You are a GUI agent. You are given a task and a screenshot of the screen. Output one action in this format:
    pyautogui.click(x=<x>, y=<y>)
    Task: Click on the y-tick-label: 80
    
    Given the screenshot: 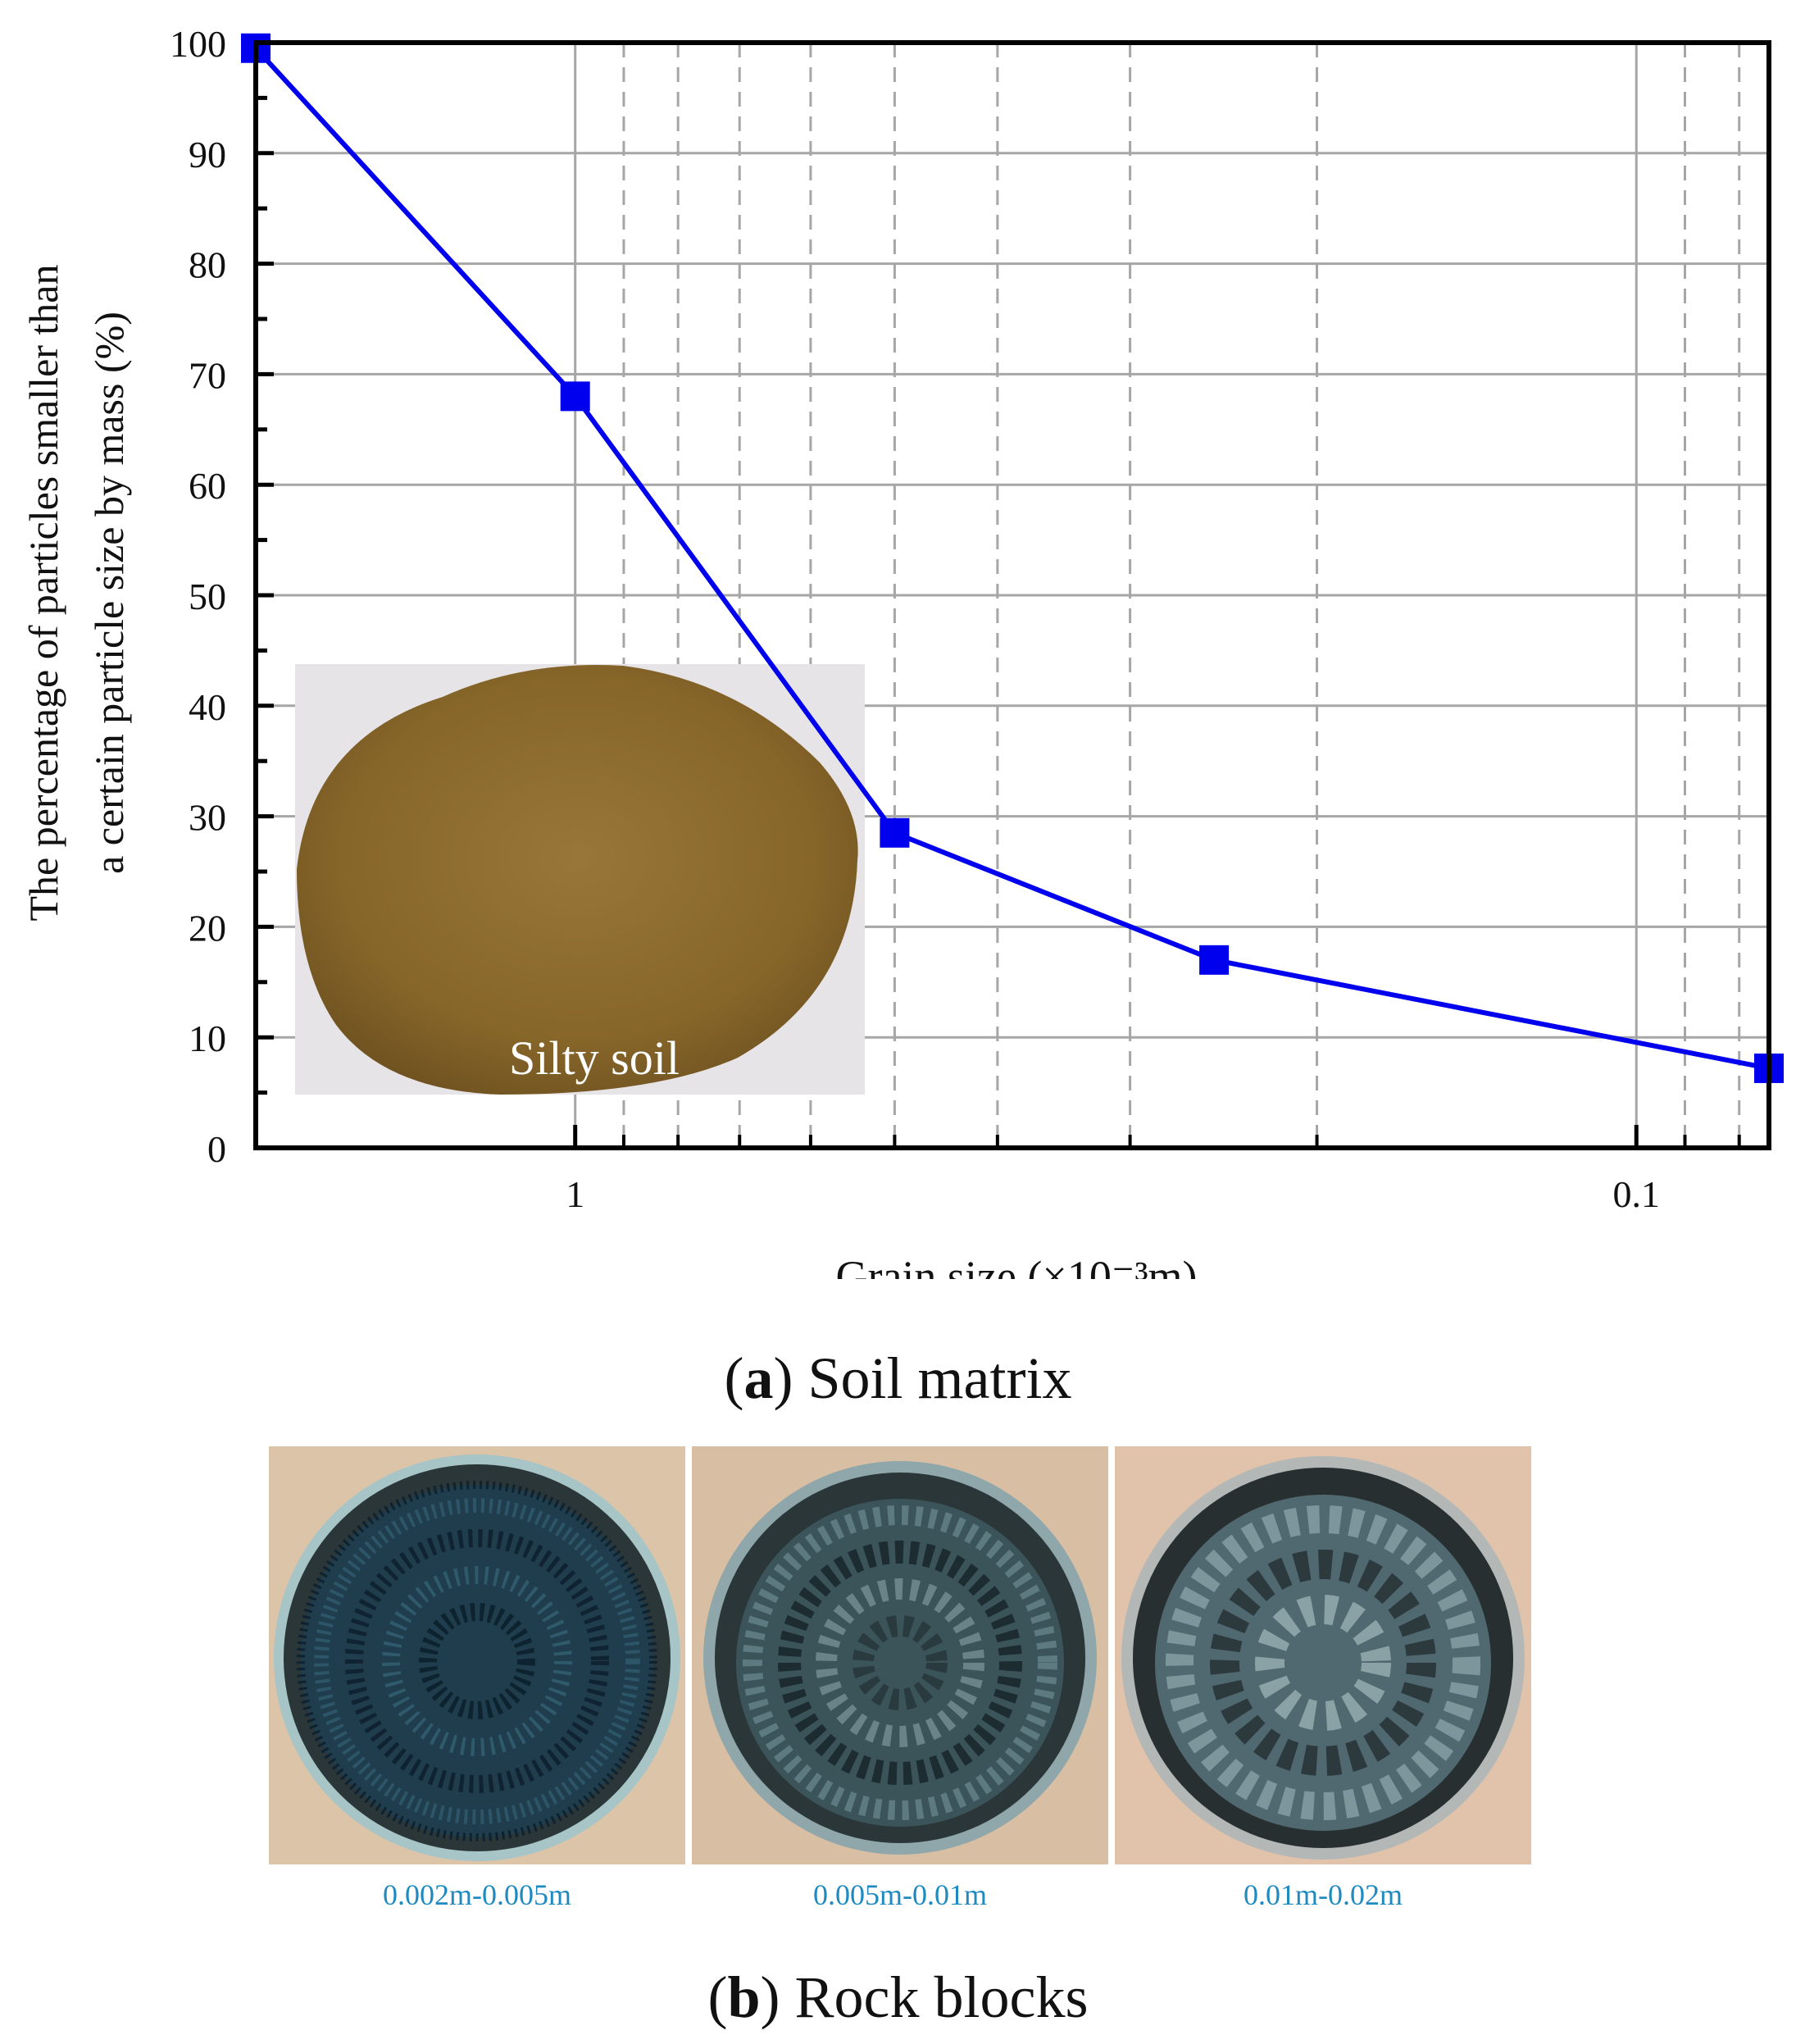 What is the action you would take?
    pyautogui.click(x=208, y=265)
    